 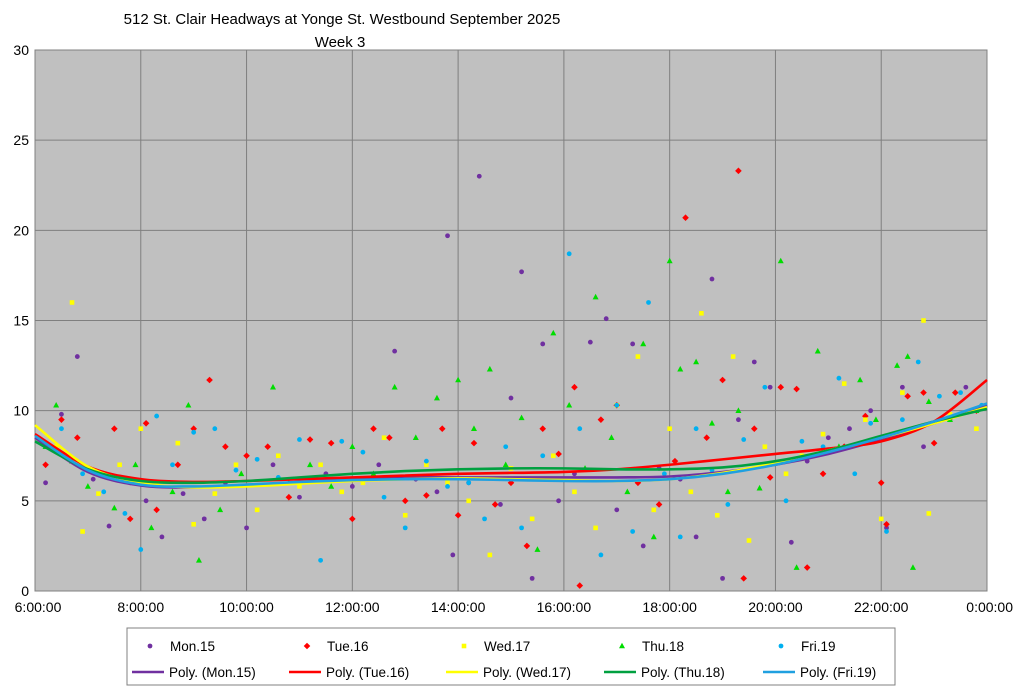 What do you see at coordinates (663, 646) in the screenshot?
I see `legend-label: Thu.18` at bounding box center [663, 646].